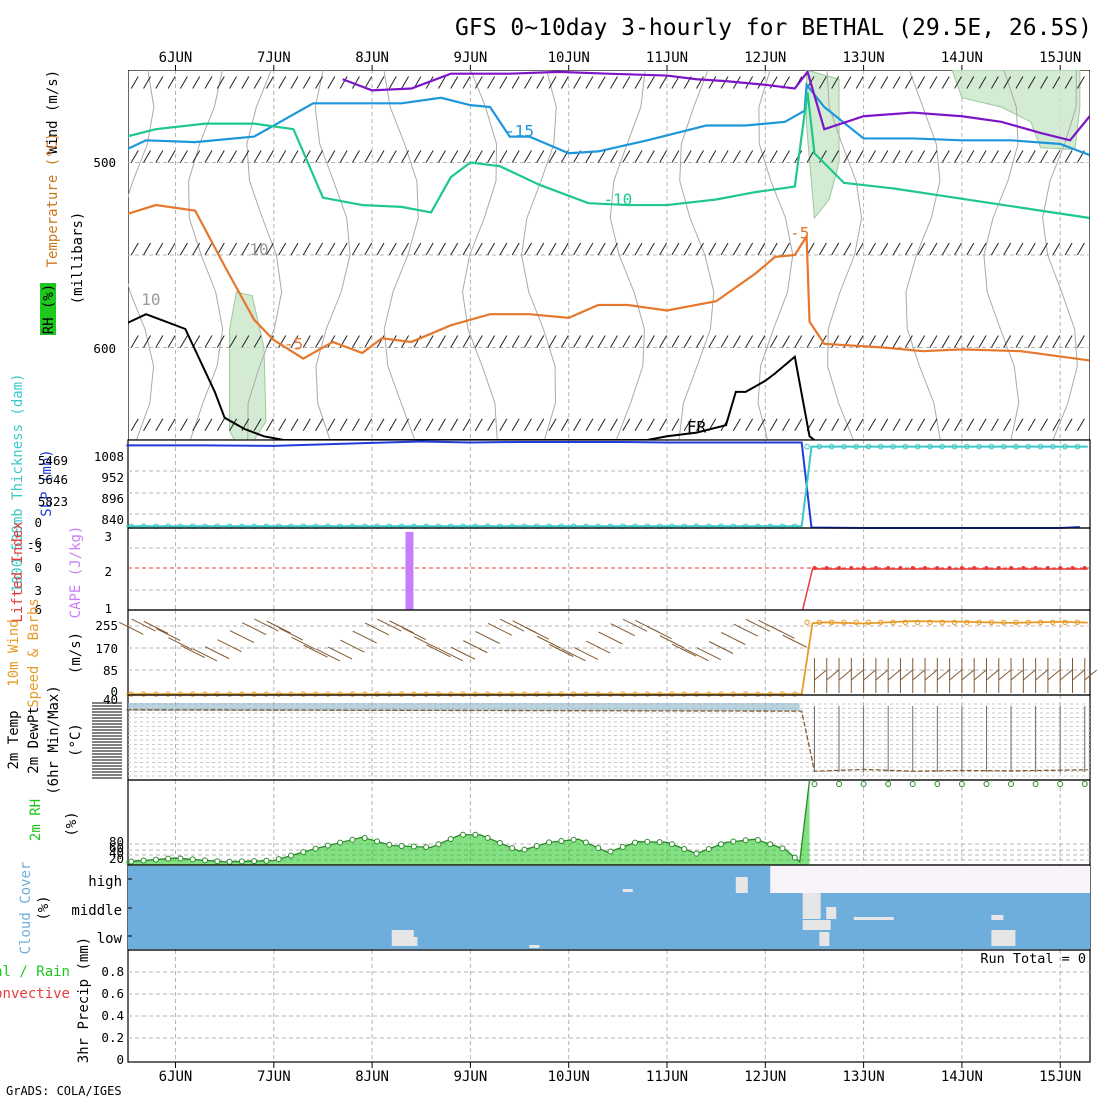  I want to click on contour-label: -5, so click(293, 343).